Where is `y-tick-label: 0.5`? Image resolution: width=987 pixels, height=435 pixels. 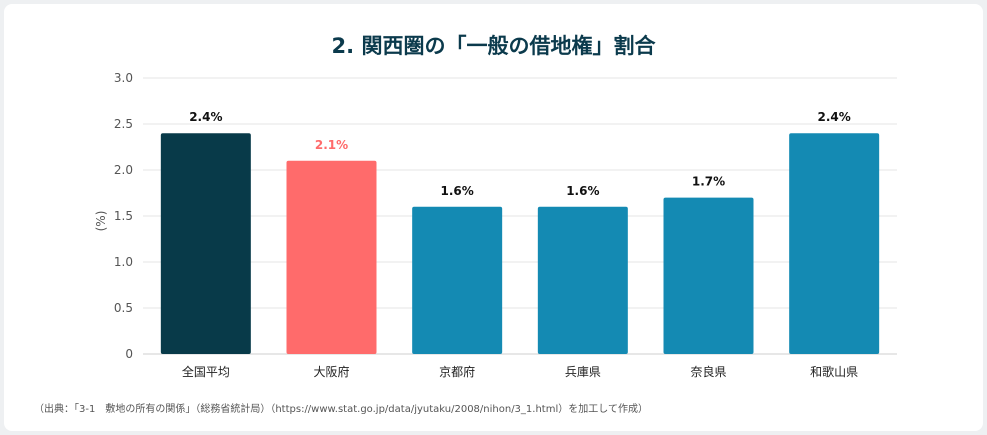 y-tick-label: 0.5 is located at coordinates (123, 308).